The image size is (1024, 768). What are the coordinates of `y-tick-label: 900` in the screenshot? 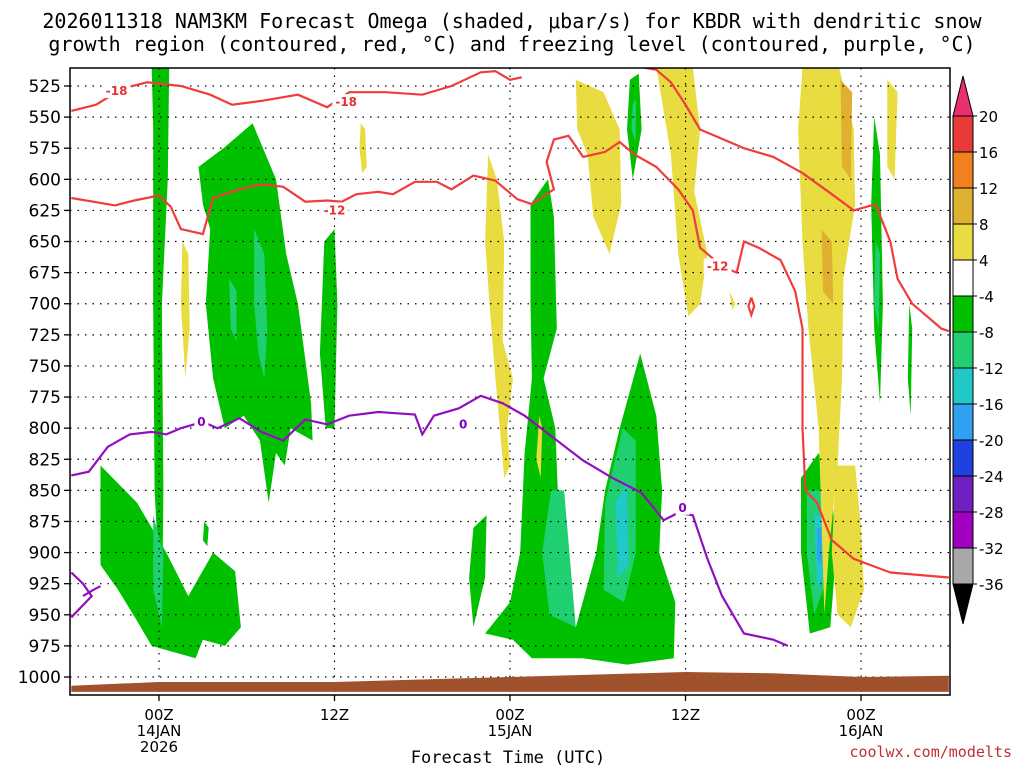 It's located at (45, 554).